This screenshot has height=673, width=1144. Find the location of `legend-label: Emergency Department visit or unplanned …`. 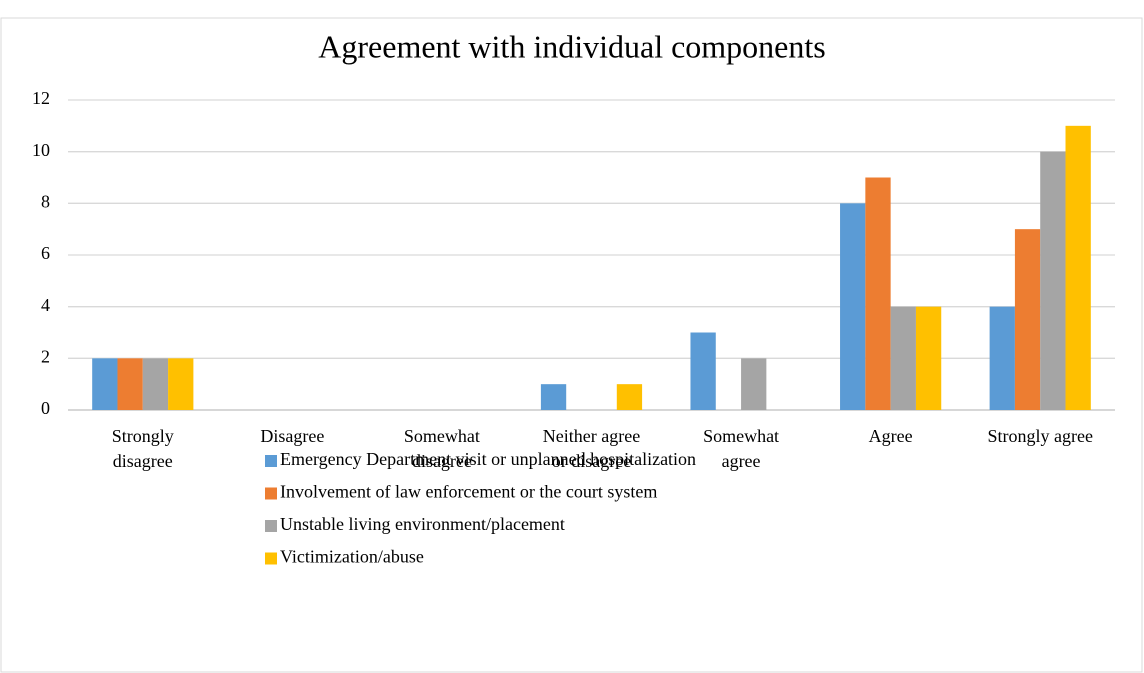

legend-label: Emergency Department visit or unplanned … is located at coordinates (488, 459).